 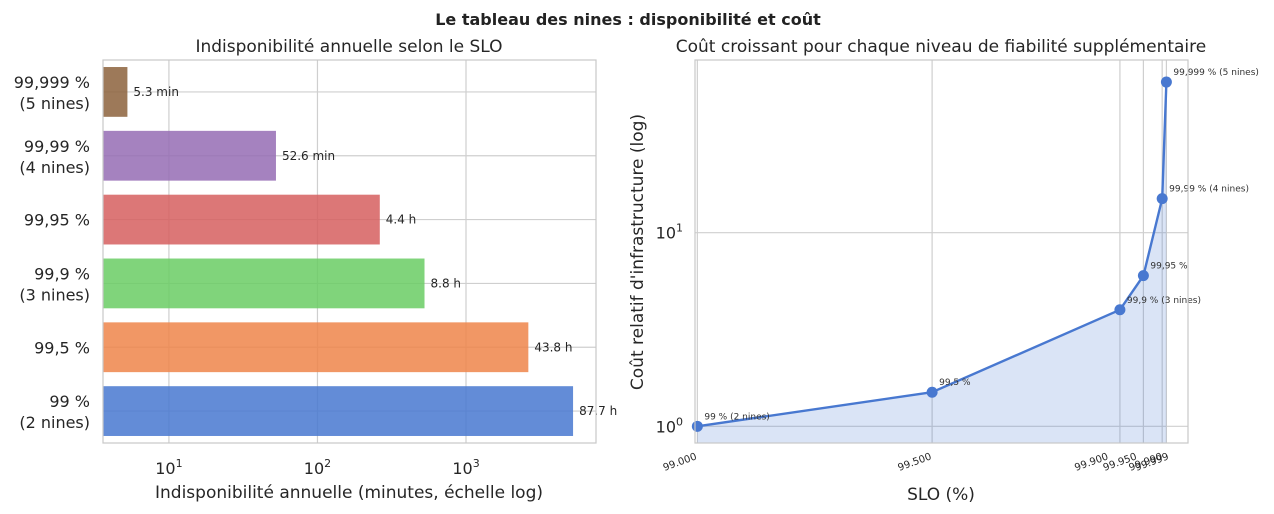 I want to click on category-label: 99,999 %, so click(x=52, y=82).